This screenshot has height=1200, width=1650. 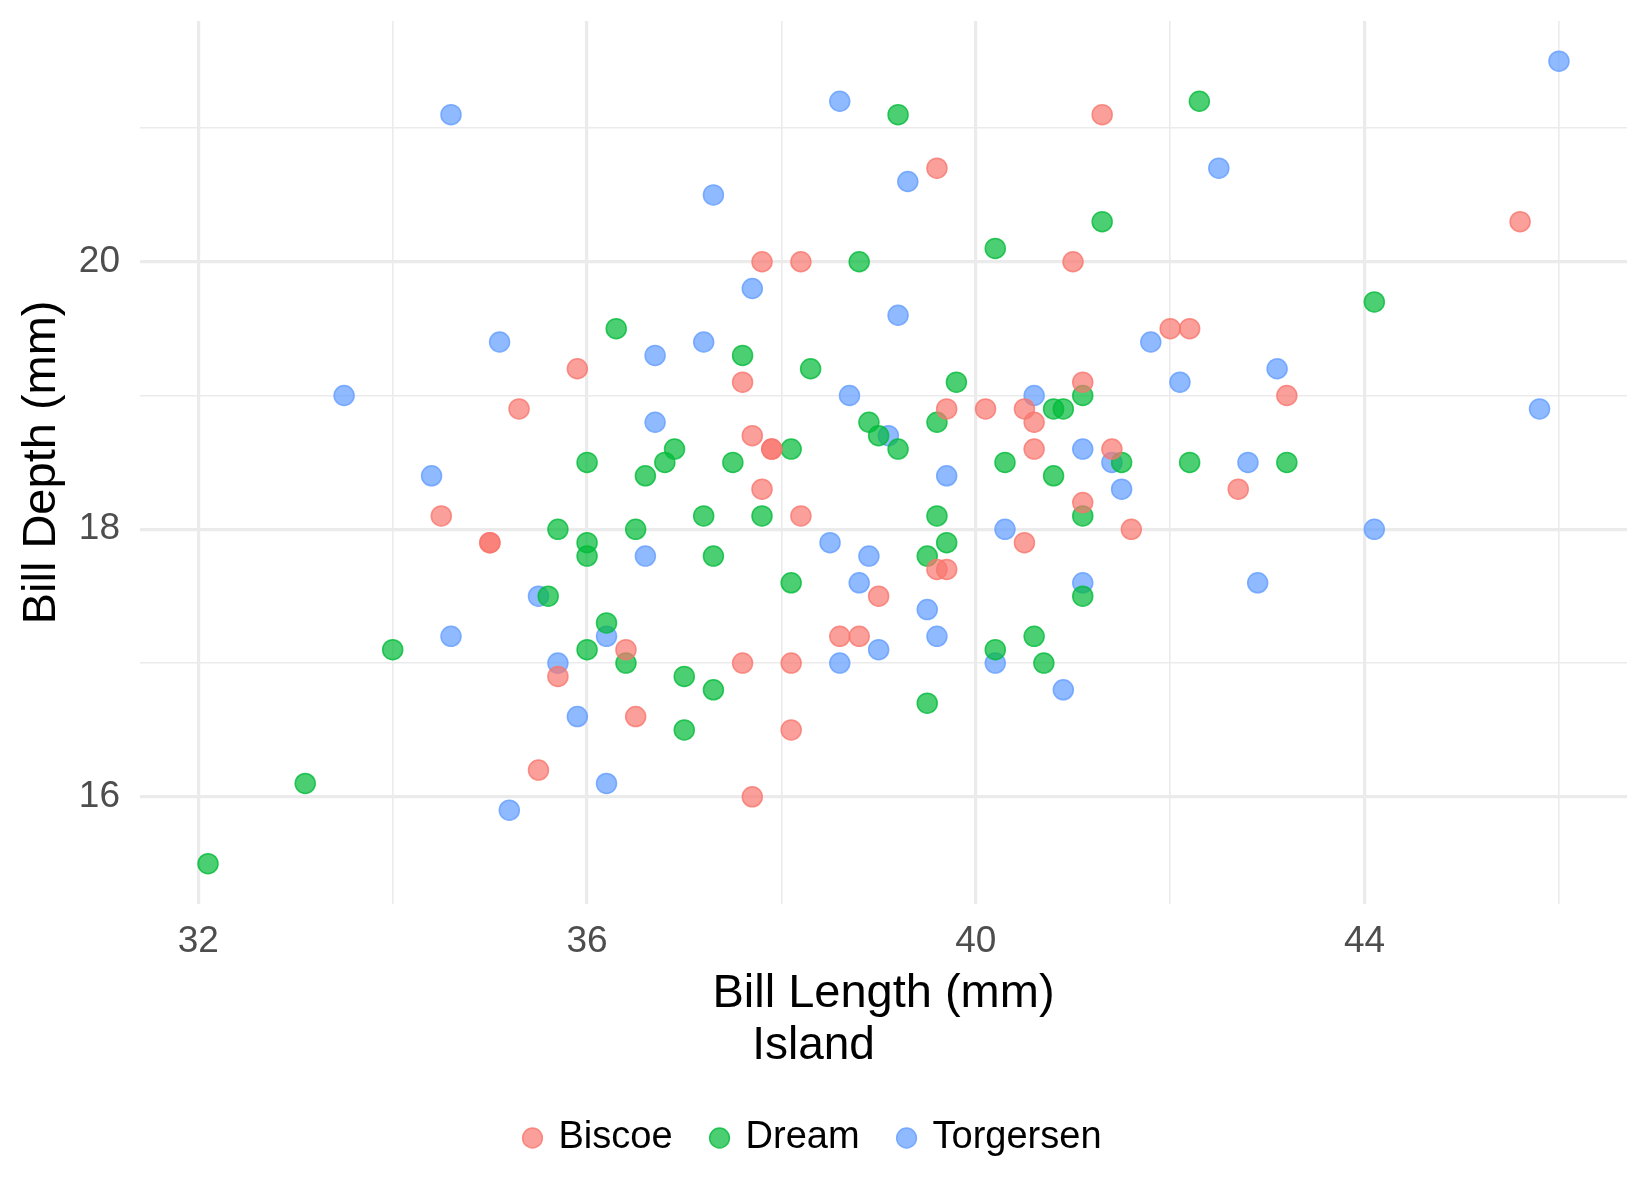 I want to click on y-tick-label: 16, so click(x=99, y=794).